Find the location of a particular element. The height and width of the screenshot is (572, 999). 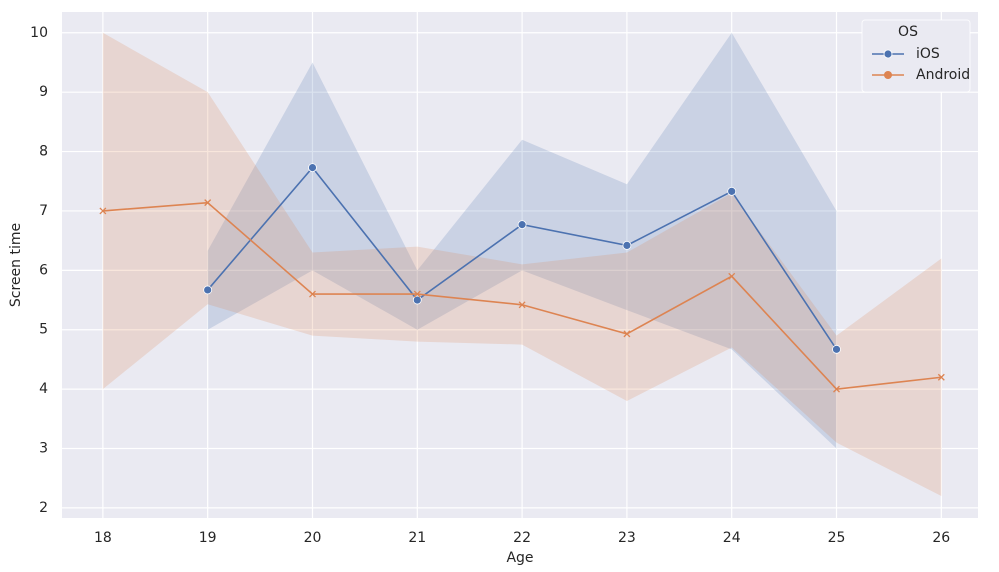

x-tick-label: 19 is located at coordinates (208, 538).